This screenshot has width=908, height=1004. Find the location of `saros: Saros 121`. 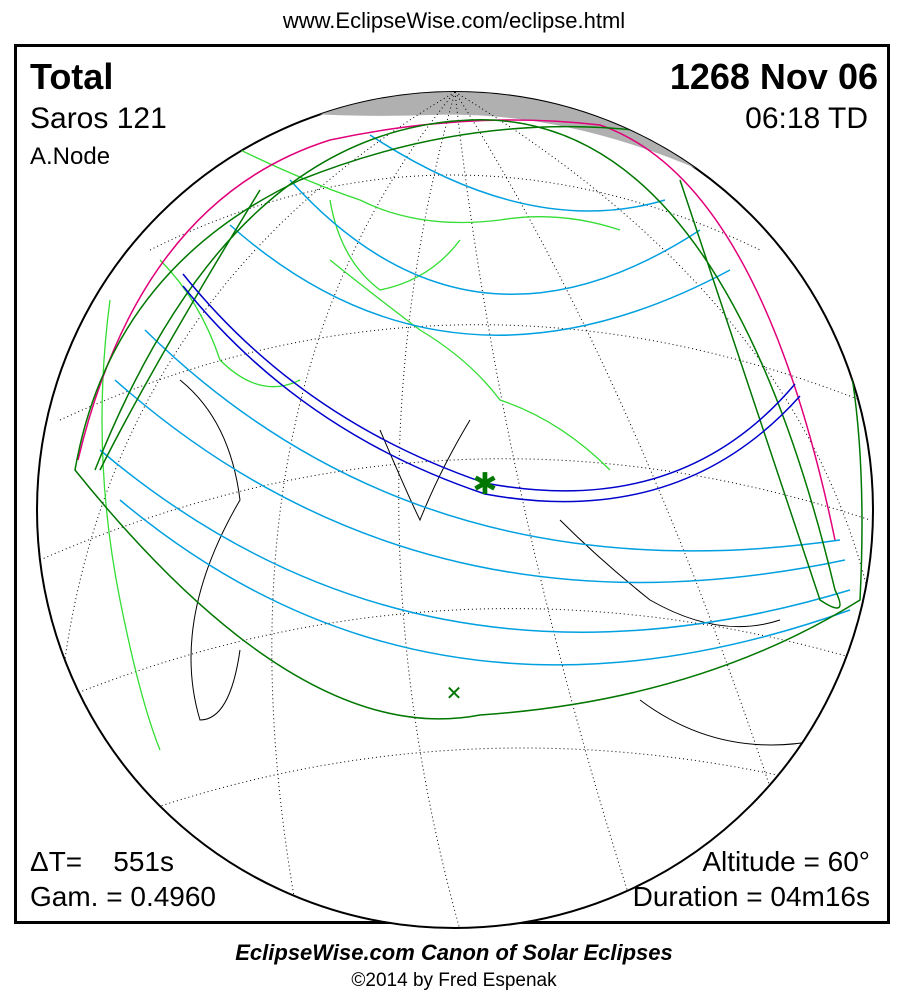

saros: Saros 121 is located at coordinates (98, 118).